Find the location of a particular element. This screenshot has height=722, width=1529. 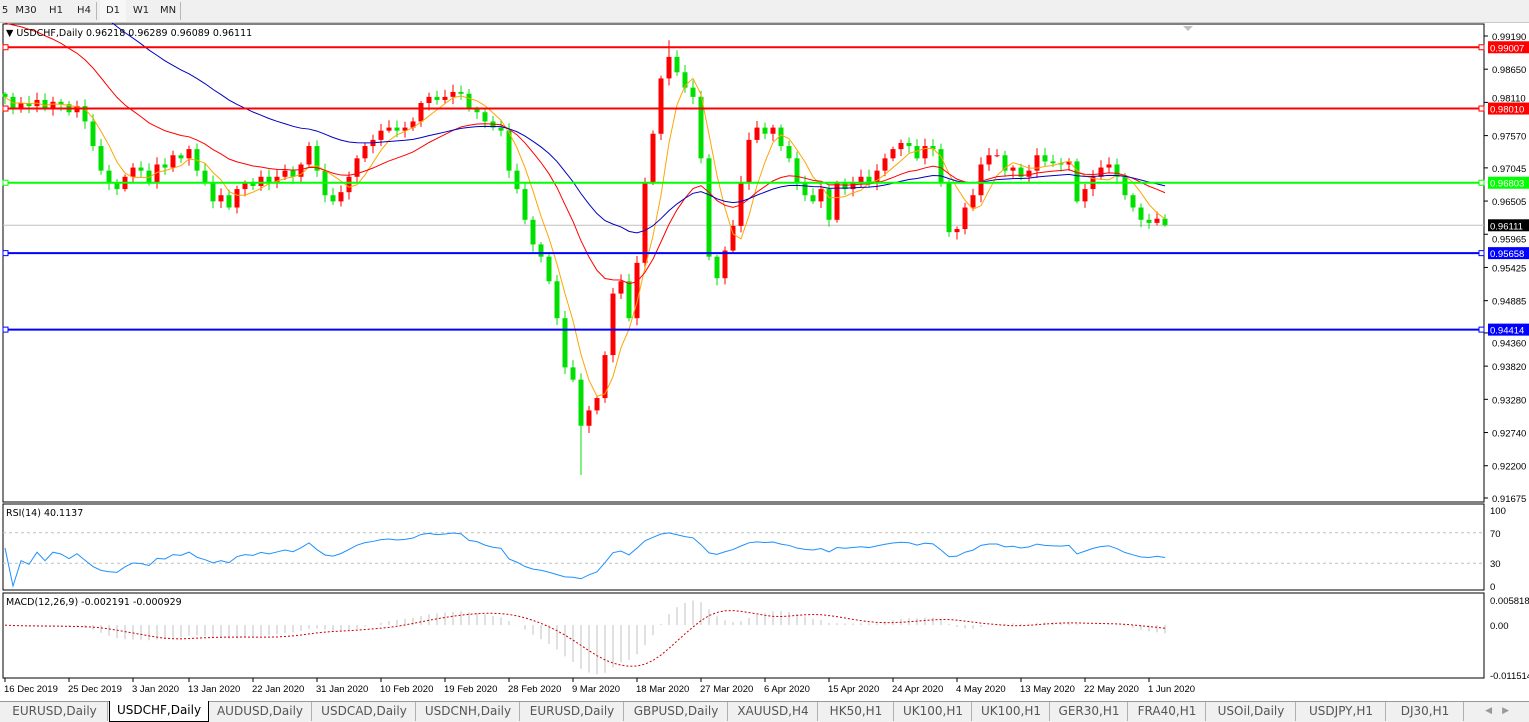

current-price-label: 0.96111 is located at coordinates (1506, 226).